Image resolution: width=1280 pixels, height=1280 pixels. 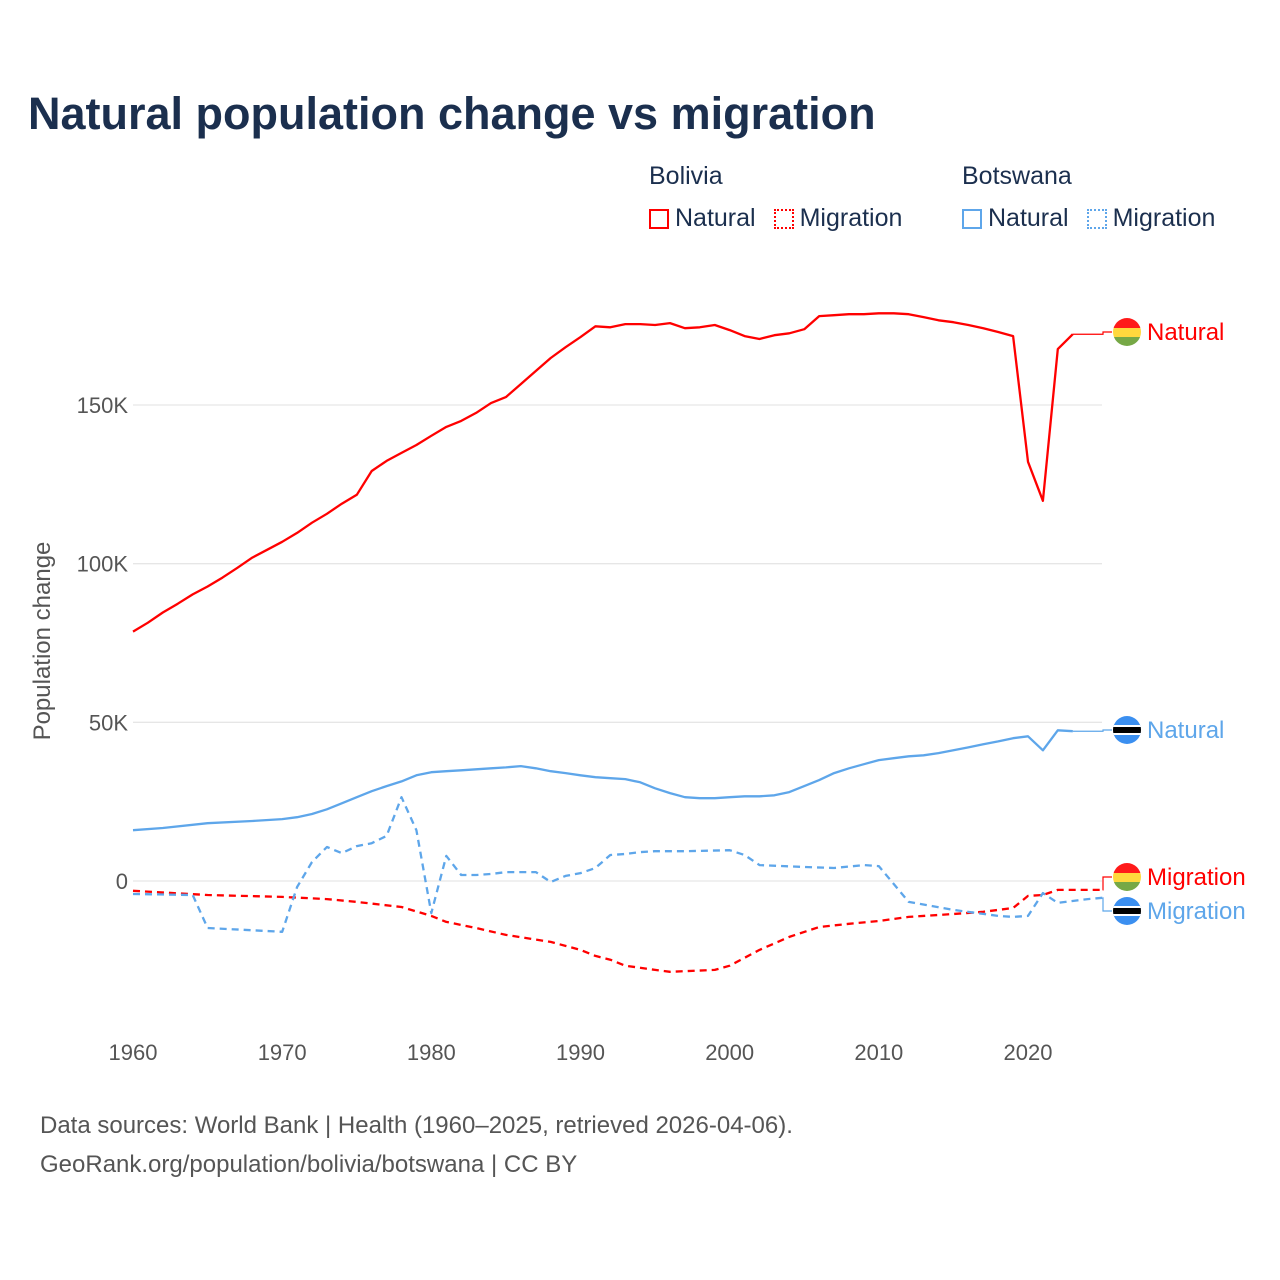 What do you see at coordinates (431, 1052) in the screenshot?
I see `x-tick-label: 1980` at bounding box center [431, 1052].